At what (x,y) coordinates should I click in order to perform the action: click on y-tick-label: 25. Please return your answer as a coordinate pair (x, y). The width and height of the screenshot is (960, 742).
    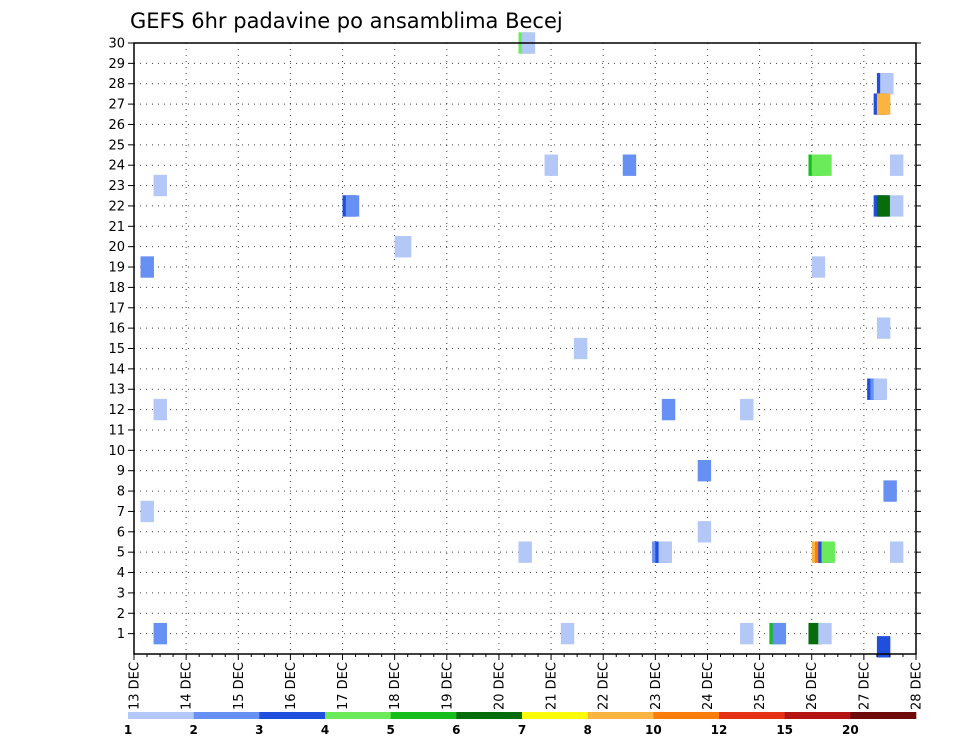
    Looking at the image, I should click on (116, 145).